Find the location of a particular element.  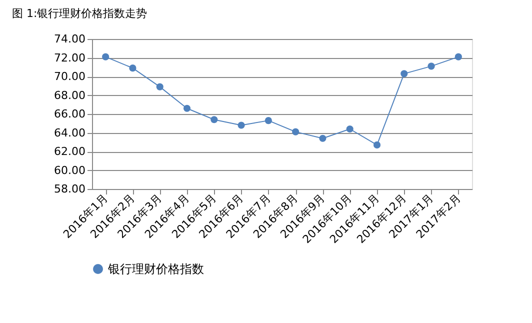

y-tick-label: 68.00 is located at coordinates (70, 95).